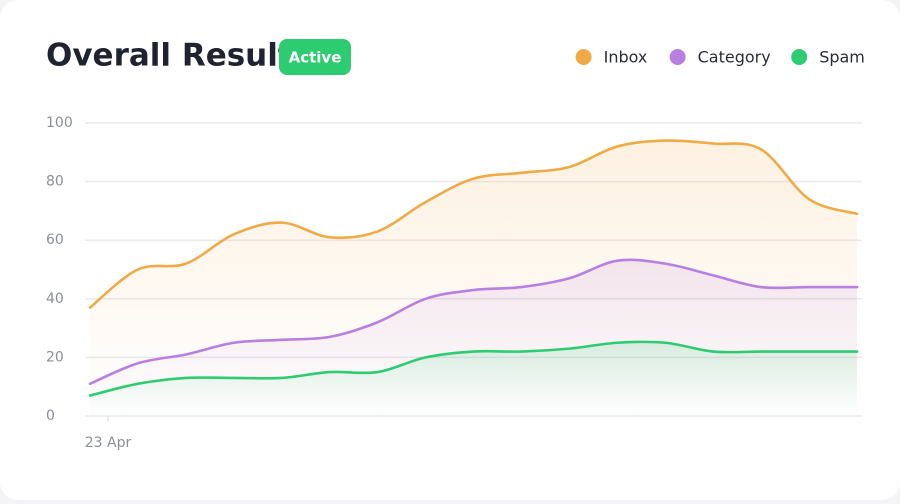 This screenshot has width=900, height=504. Describe the element at coordinates (55, 357) in the screenshot. I see `y-tick-label: 20` at that location.